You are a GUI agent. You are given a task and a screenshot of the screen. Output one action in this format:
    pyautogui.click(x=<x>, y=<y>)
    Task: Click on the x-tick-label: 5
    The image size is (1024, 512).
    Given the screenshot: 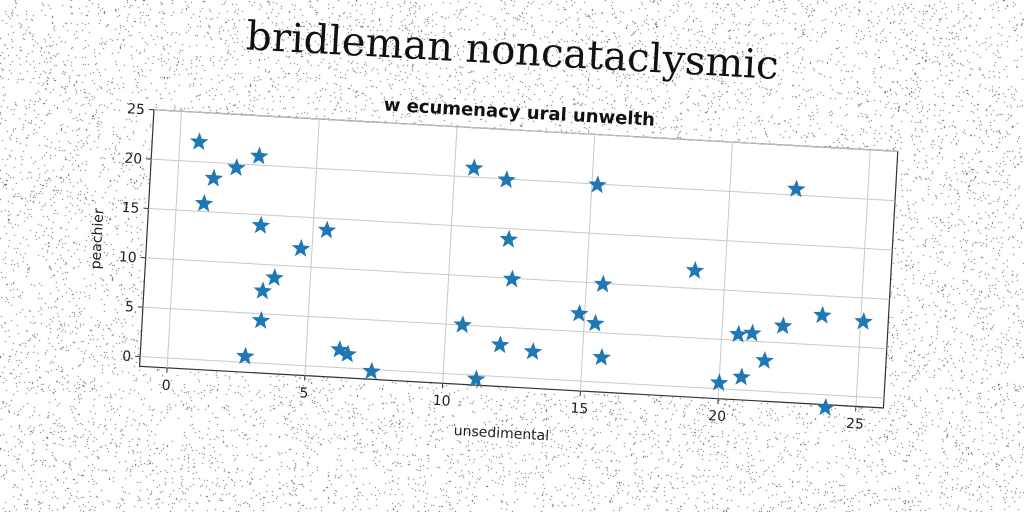 What is the action you would take?
    pyautogui.click(x=304, y=393)
    